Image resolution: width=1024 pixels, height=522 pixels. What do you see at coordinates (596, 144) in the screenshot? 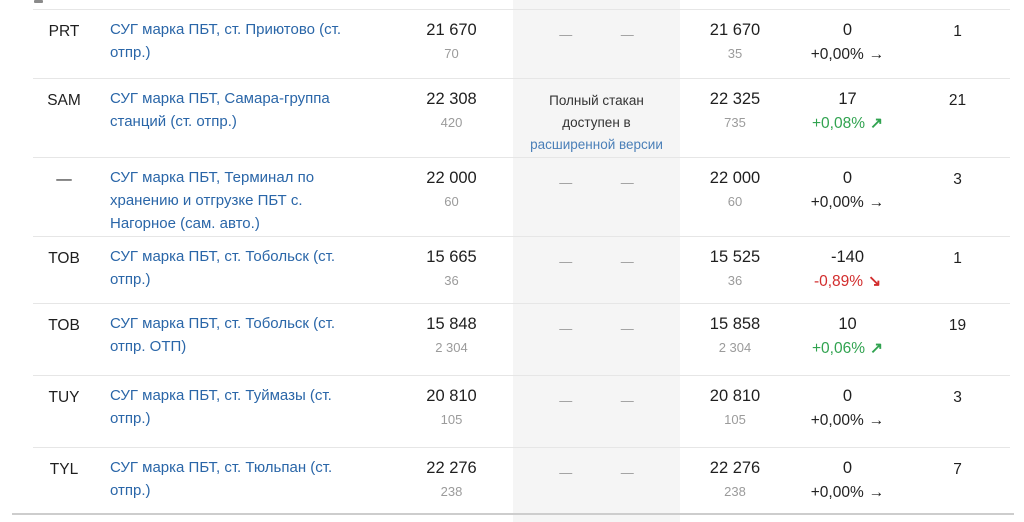
I see `extended-version-link: расширенной версии` at bounding box center [596, 144].